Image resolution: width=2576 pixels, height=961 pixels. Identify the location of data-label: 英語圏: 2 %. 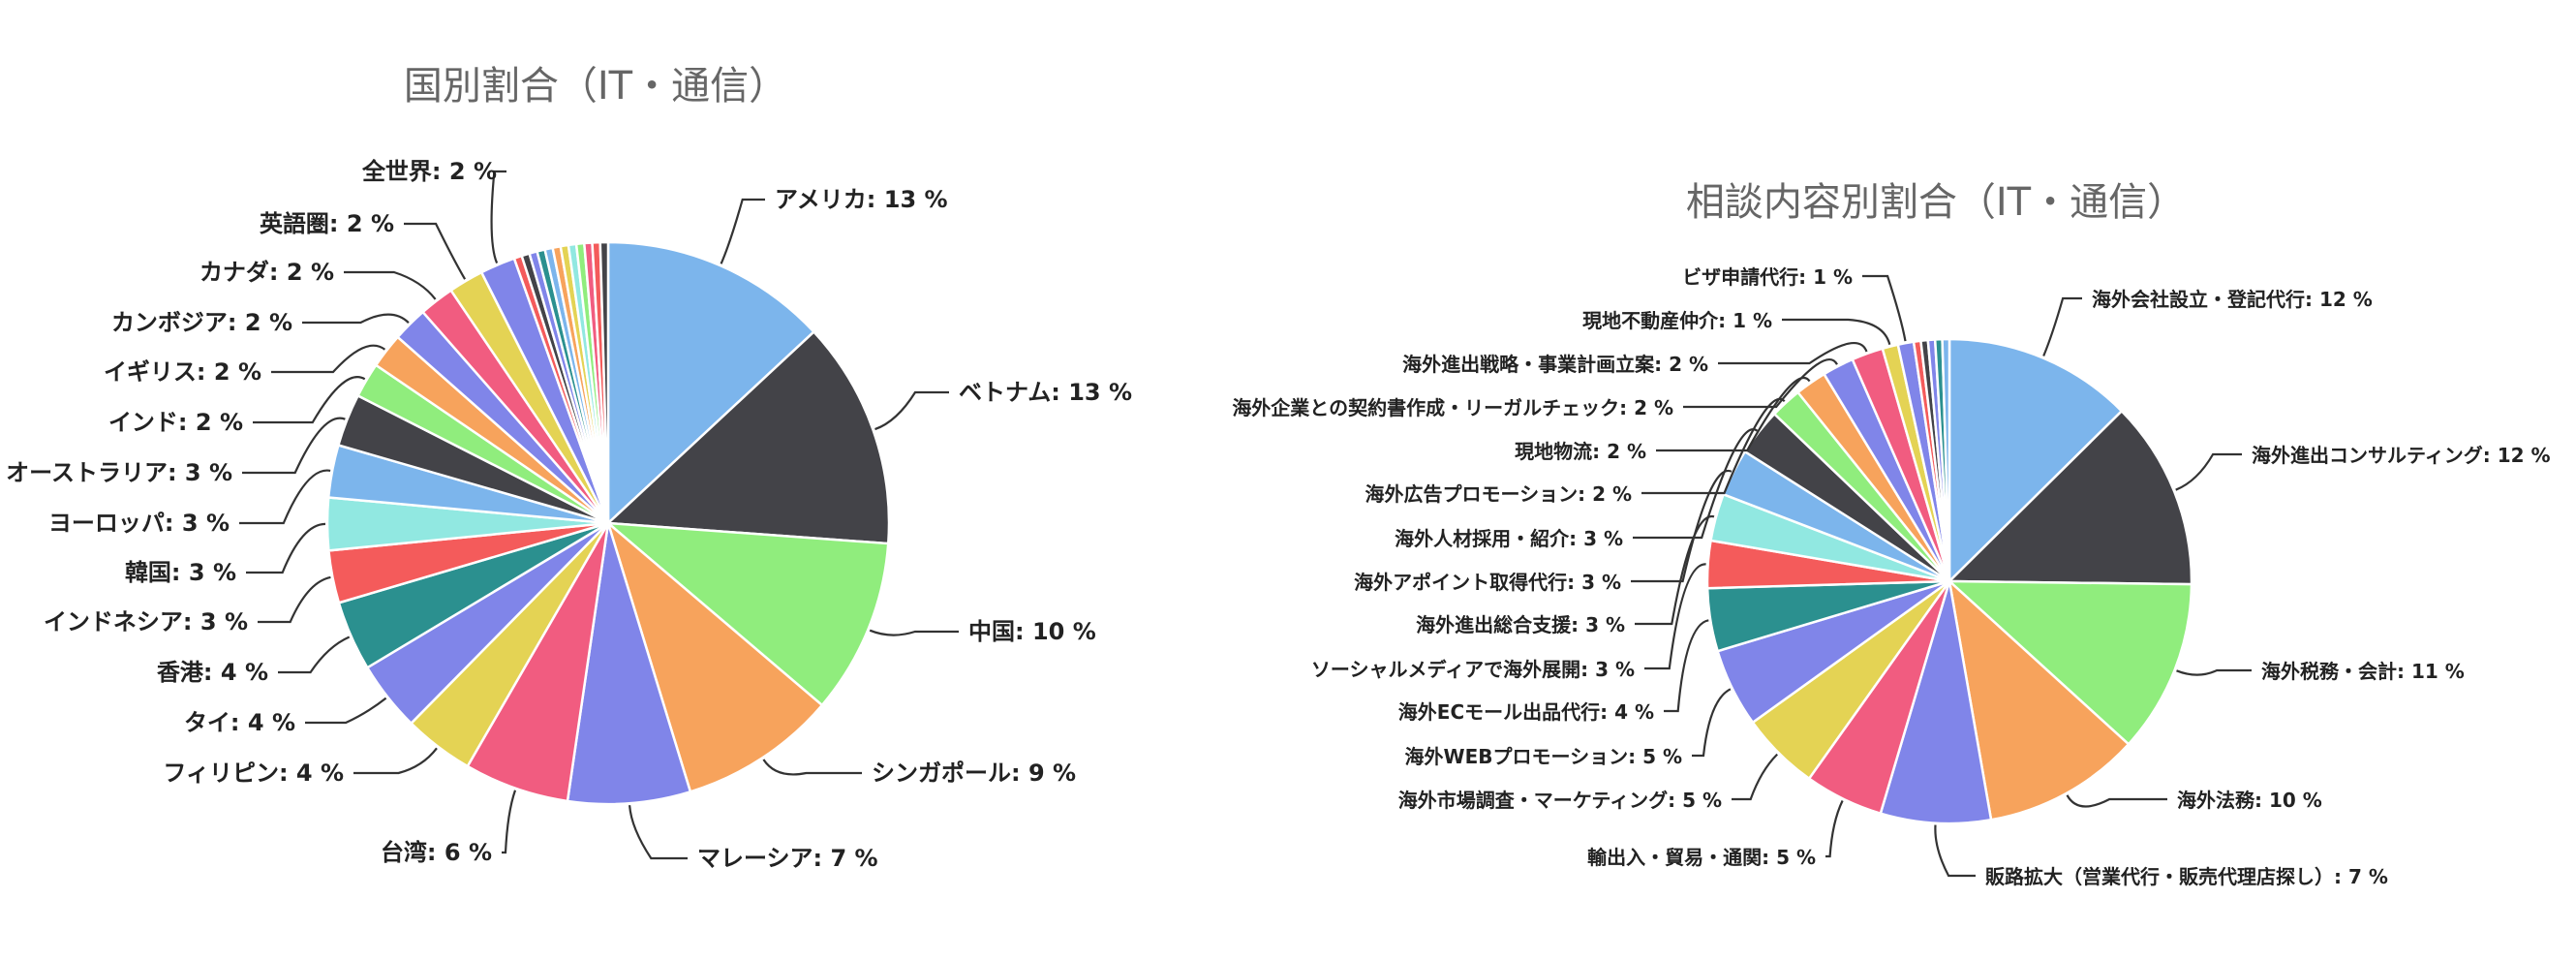
(327, 223).